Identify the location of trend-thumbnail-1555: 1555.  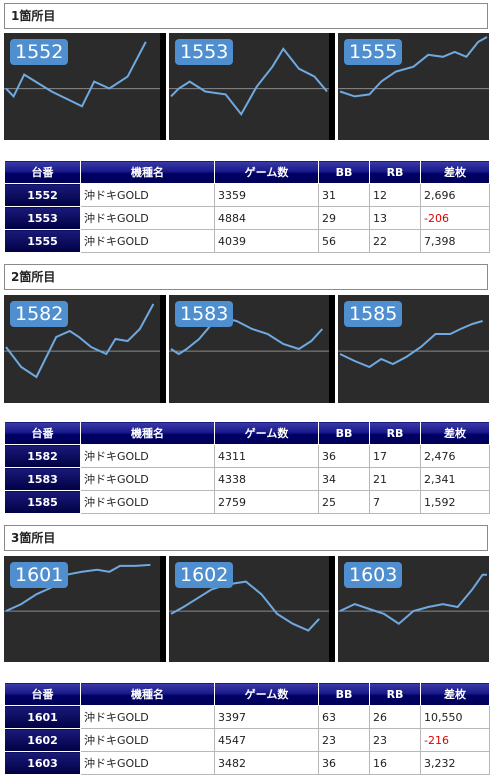
(413, 86).